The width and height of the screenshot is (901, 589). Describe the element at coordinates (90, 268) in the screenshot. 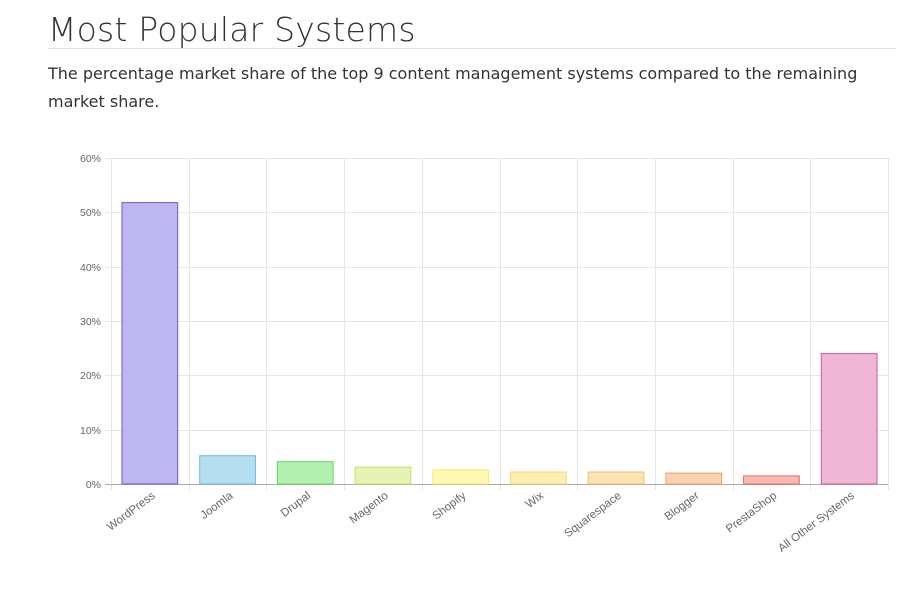

I see `y-tick-label: 40%` at that location.